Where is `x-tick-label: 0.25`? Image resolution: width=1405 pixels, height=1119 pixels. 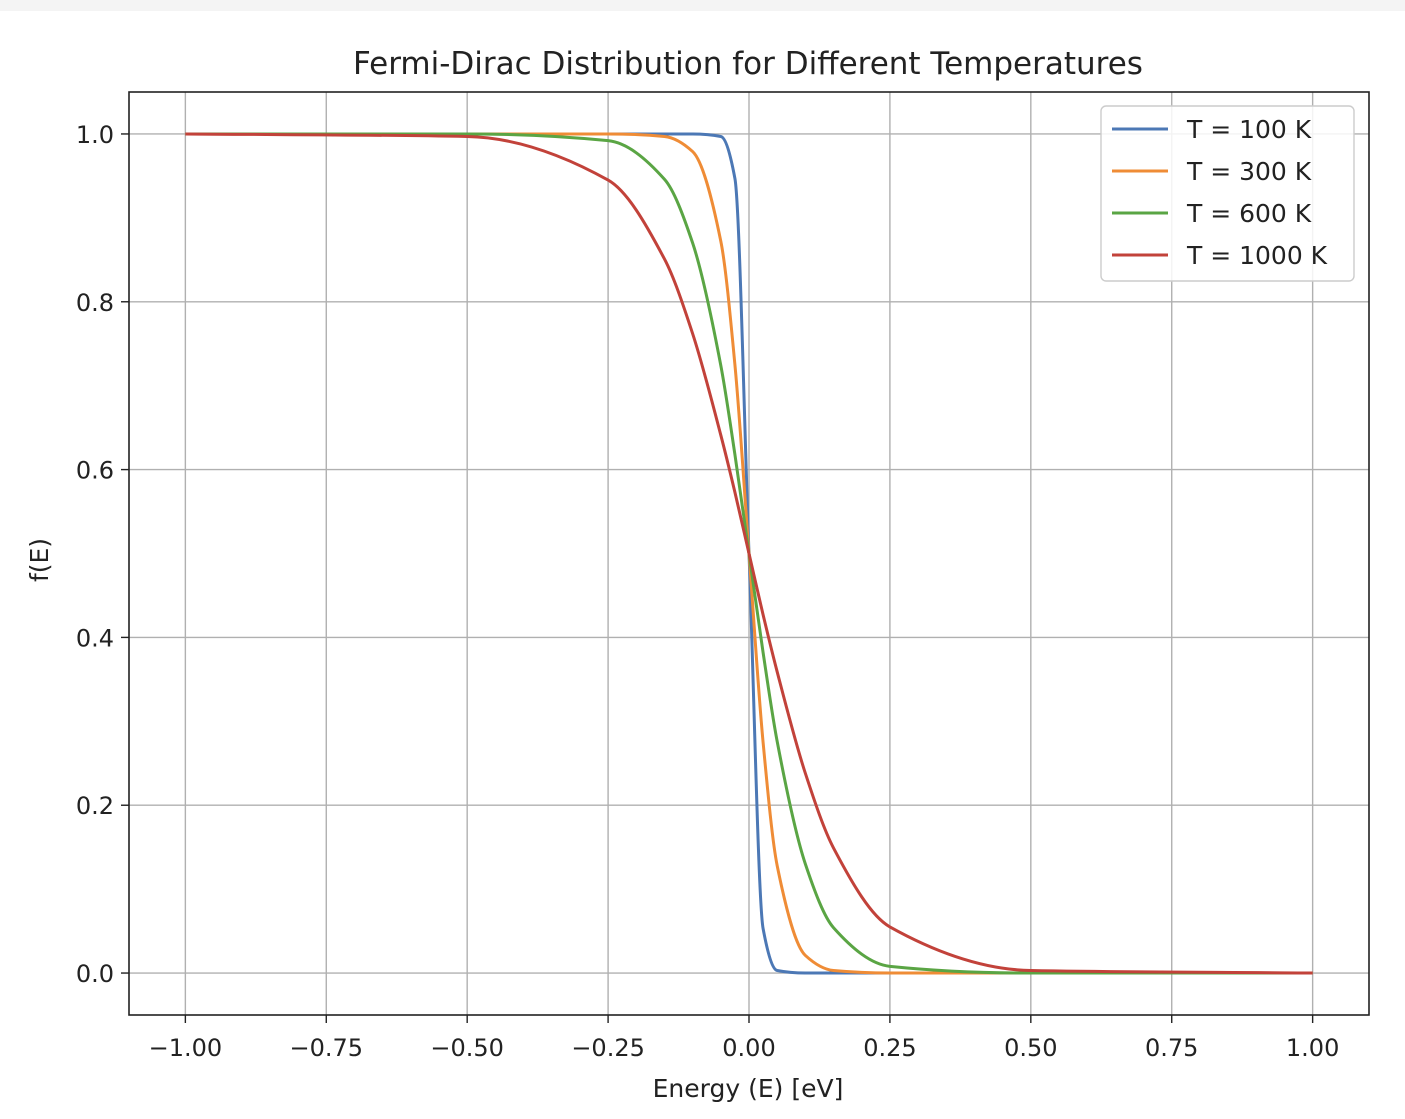
x-tick-label: 0.25 is located at coordinates (889, 1048).